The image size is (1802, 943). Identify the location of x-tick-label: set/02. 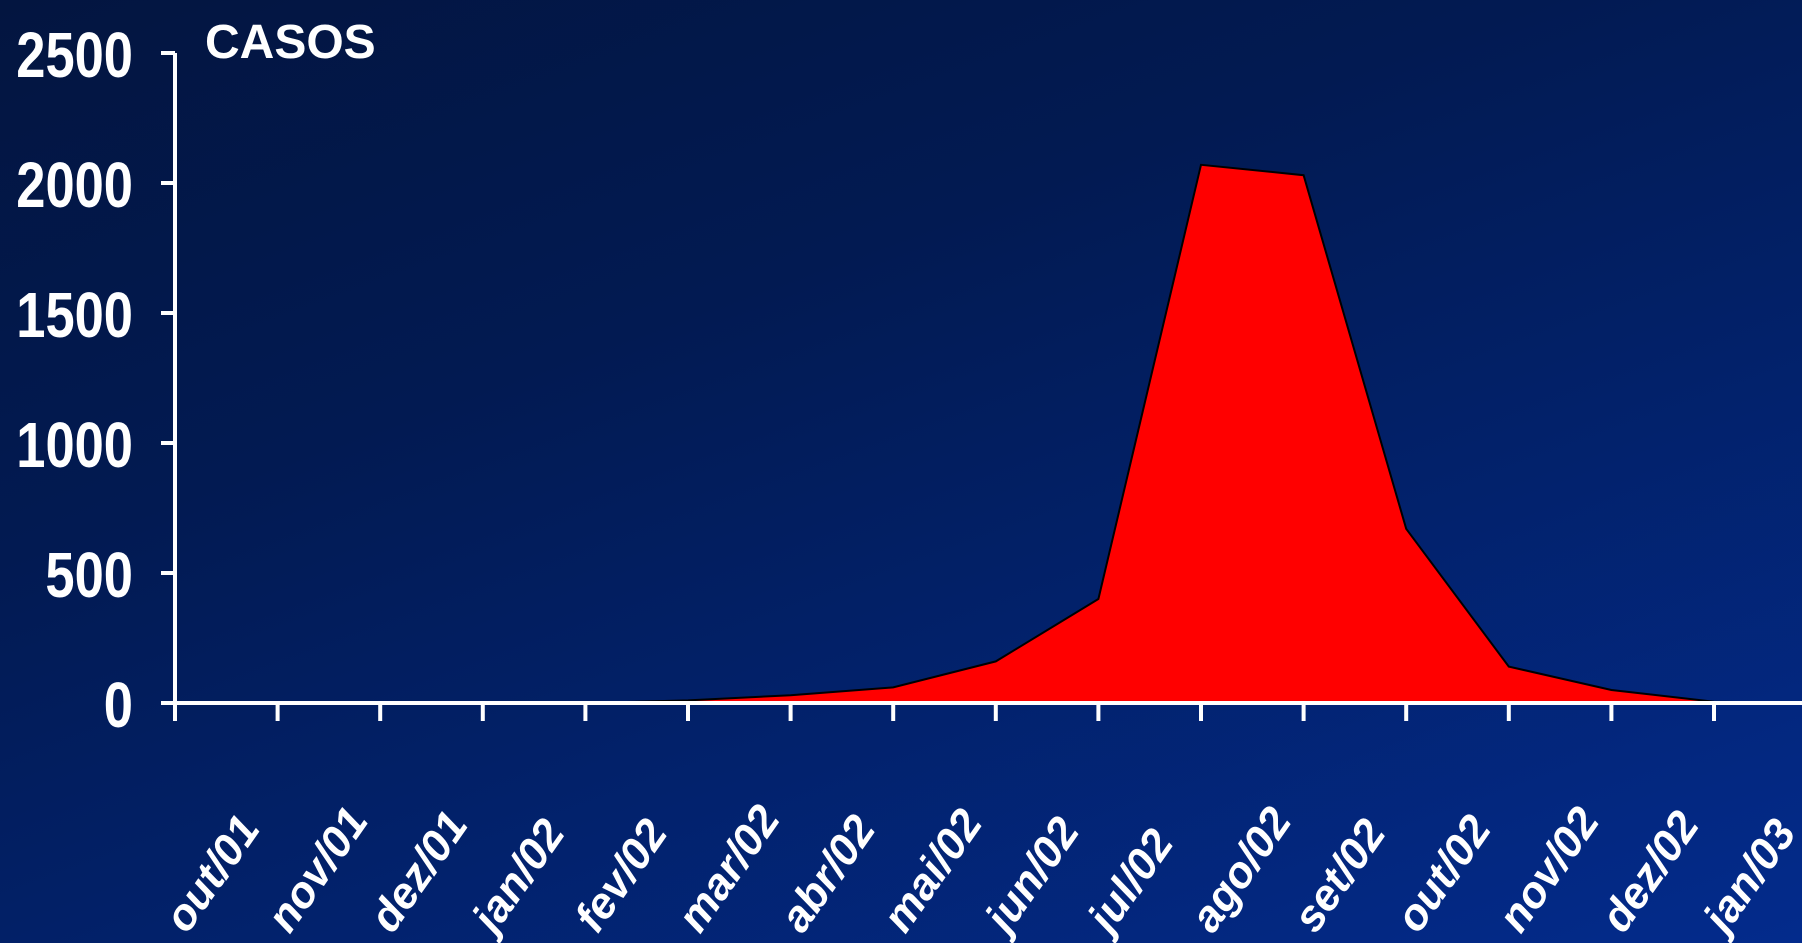
(1340, 875).